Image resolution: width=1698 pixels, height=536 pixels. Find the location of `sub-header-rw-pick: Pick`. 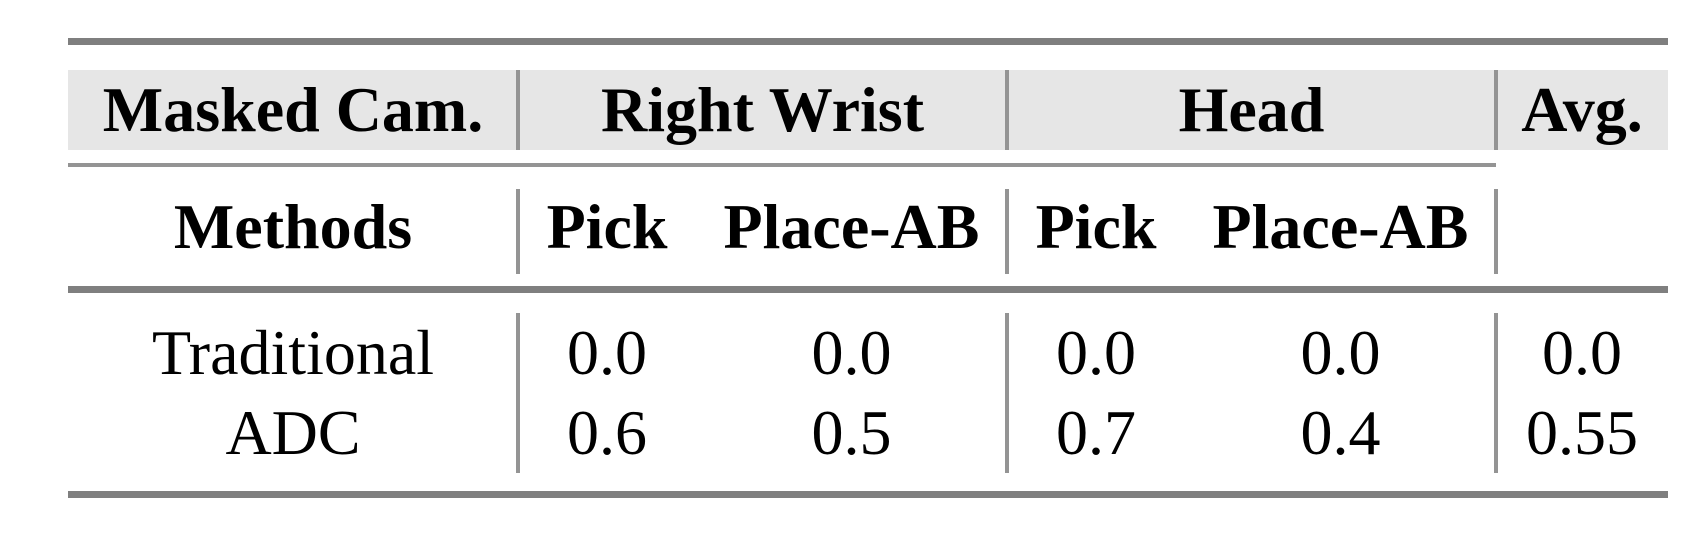

sub-header-rw-pick: Pick is located at coordinates (607, 226).